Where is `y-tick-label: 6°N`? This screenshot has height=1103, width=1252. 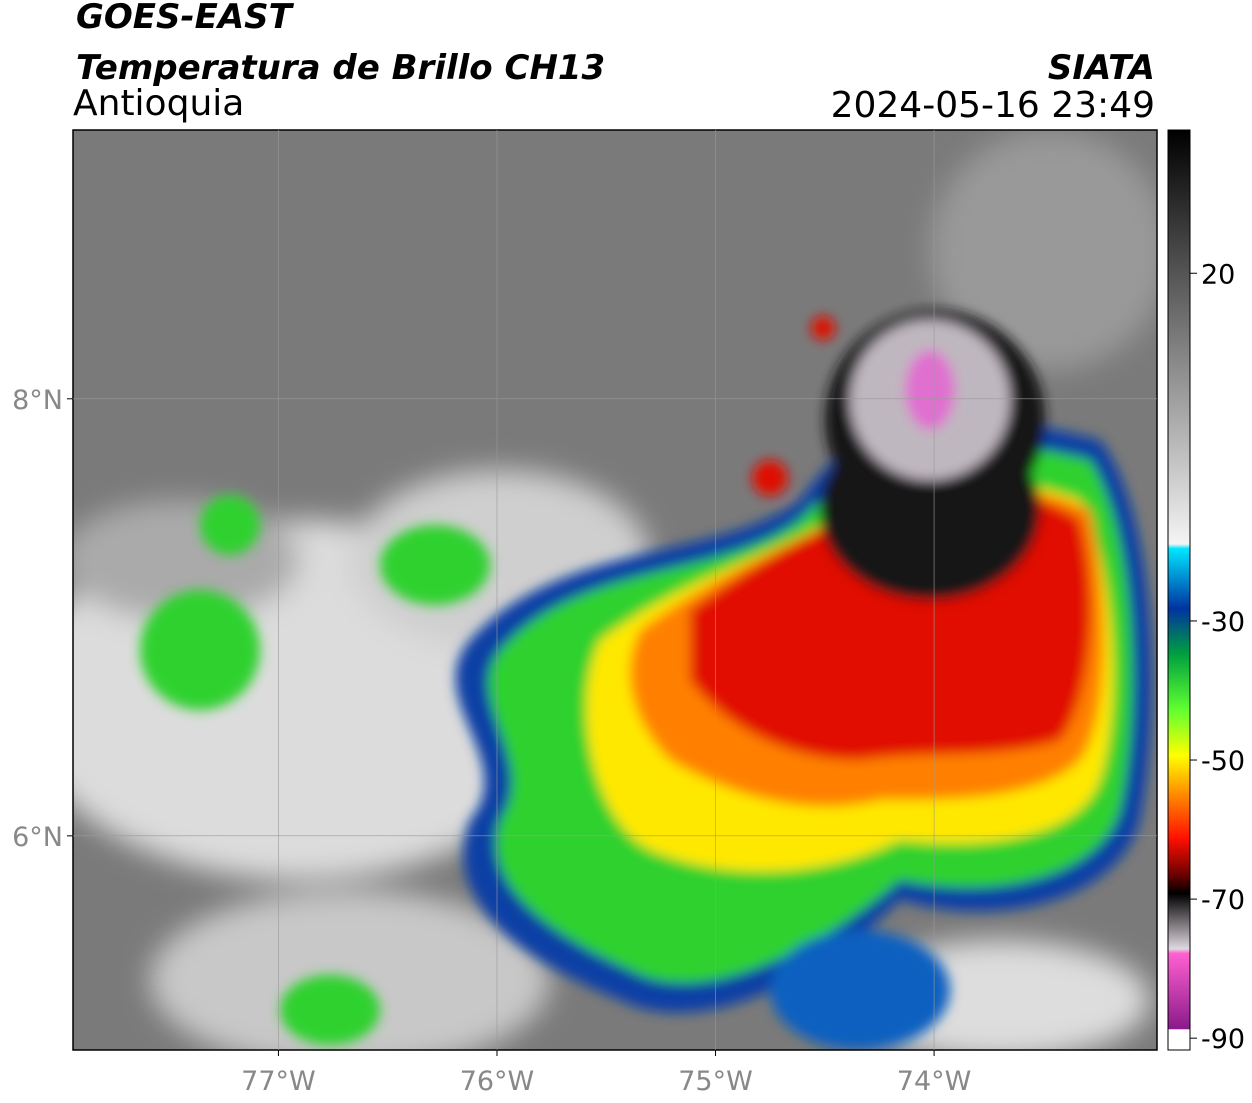 y-tick-label: 6°N is located at coordinates (37, 837).